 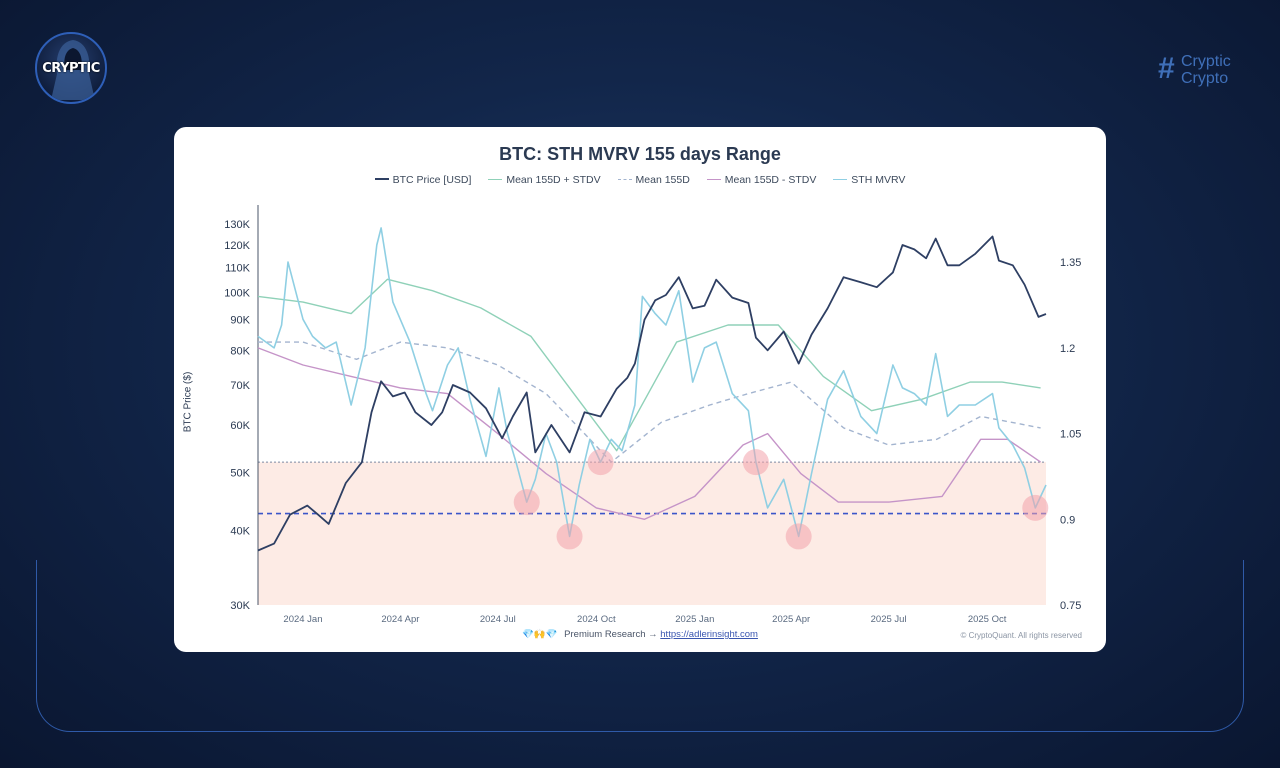 I want to click on x-tick-label: 2024 Jan, so click(x=302, y=619).